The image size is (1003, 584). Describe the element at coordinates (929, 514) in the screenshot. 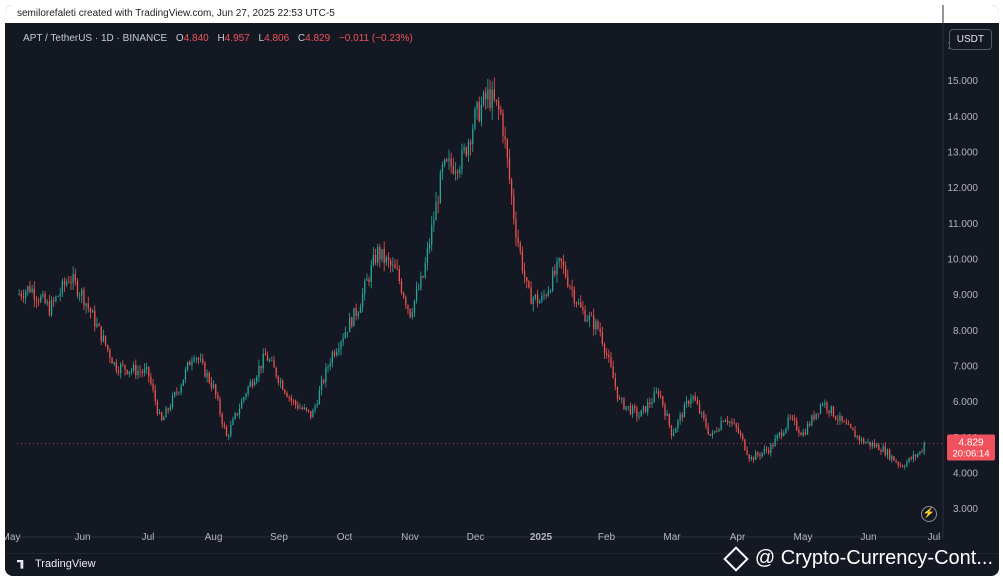

I see `lightning-icon: ⚡` at that location.